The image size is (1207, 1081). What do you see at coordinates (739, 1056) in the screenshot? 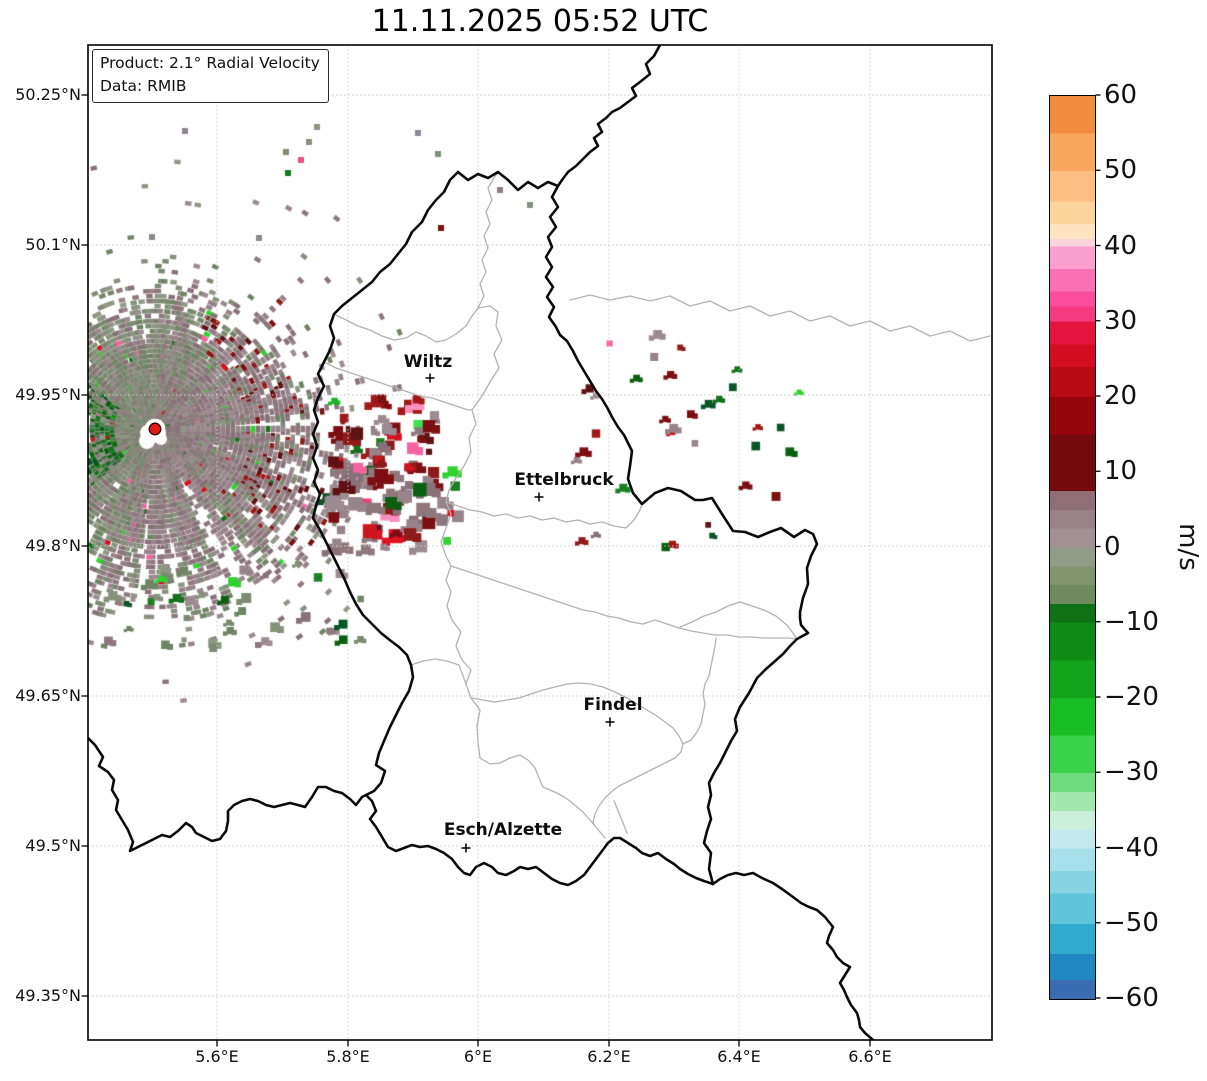
I see `x-axis-tick-label: 6.4°E` at bounding box center [739, 1056].